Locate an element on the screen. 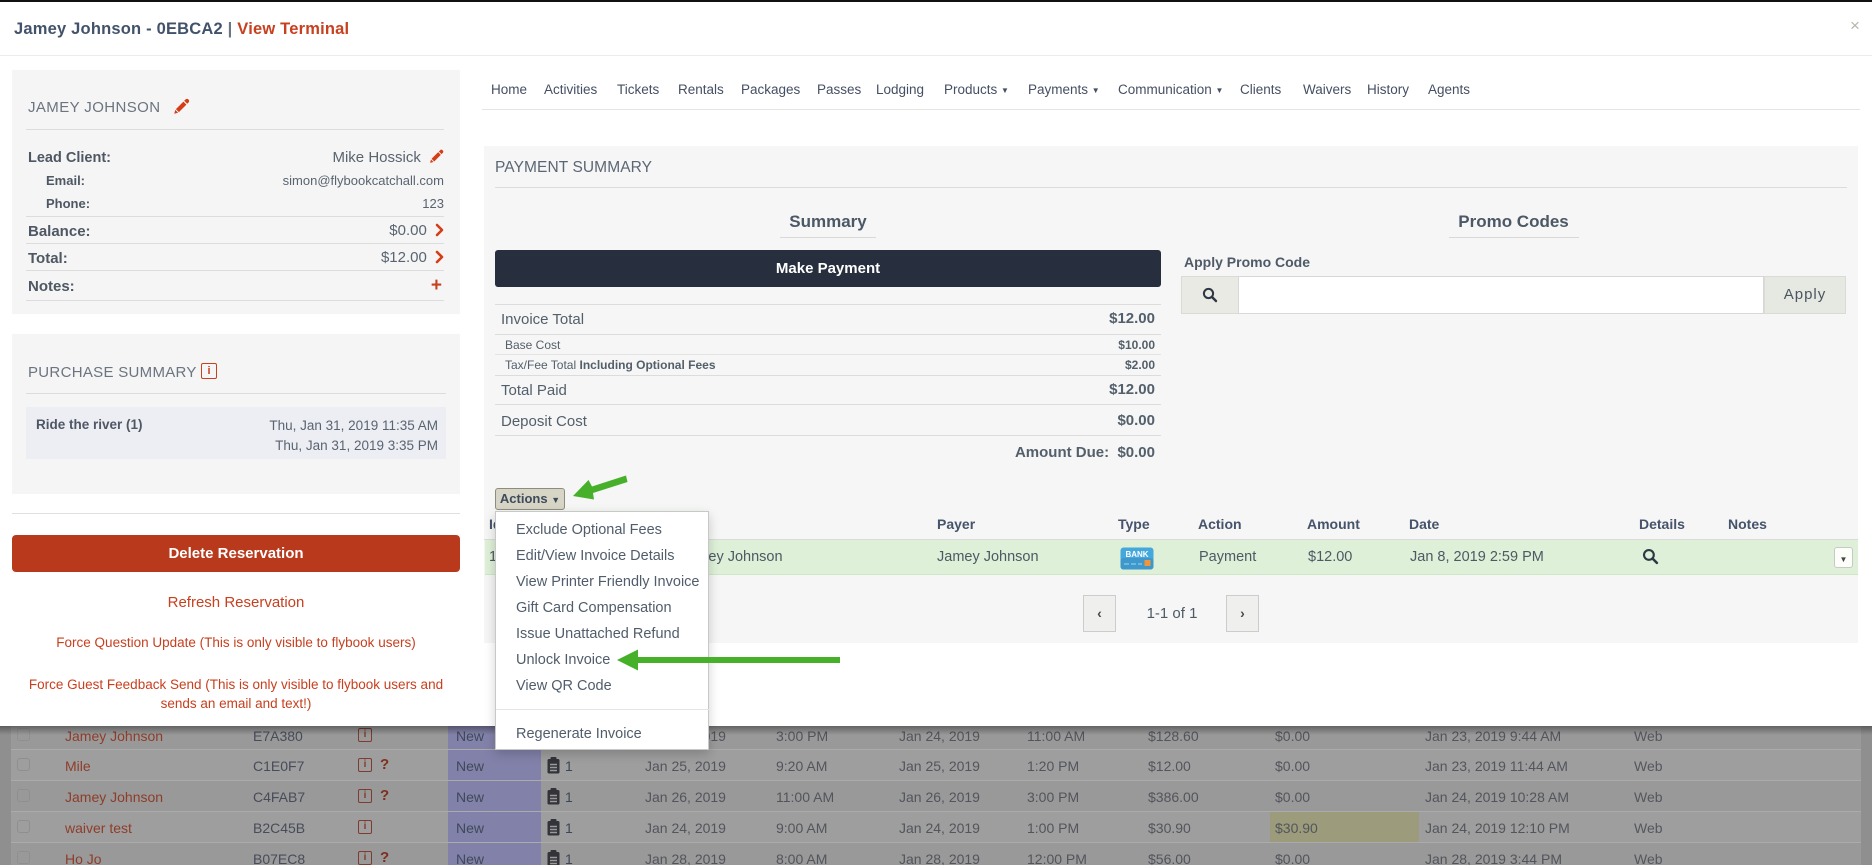 Image resolution: width=1872 pixels, height=865 pixels. svg-text: BANK is located at coordinates (1136, 554).